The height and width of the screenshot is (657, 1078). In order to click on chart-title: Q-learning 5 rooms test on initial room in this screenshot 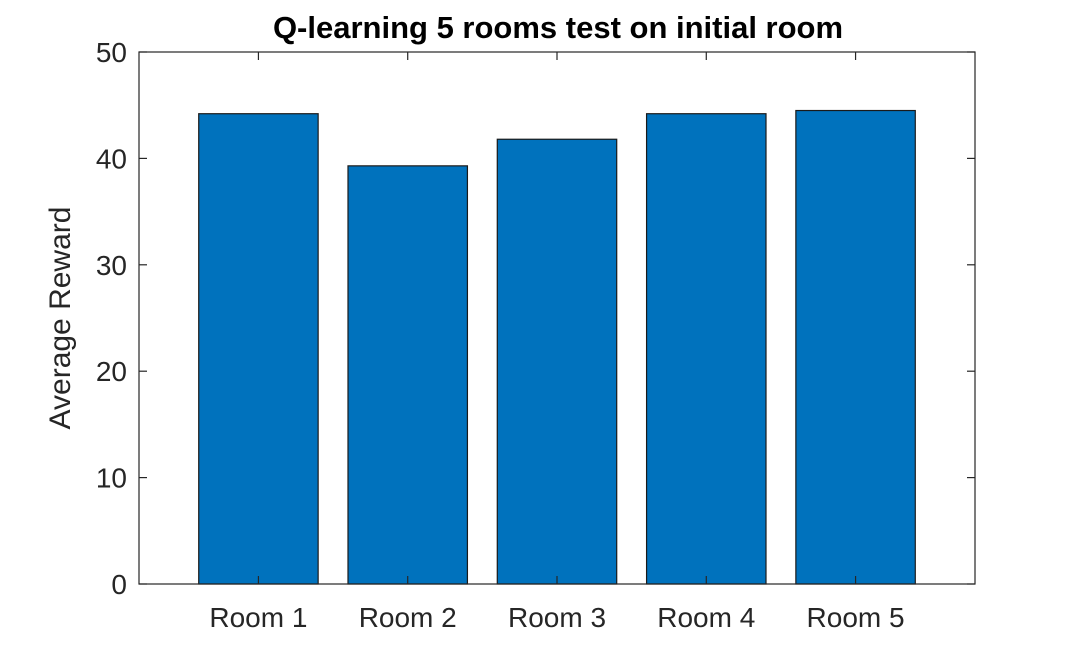, I will do `click(558, 27)`.